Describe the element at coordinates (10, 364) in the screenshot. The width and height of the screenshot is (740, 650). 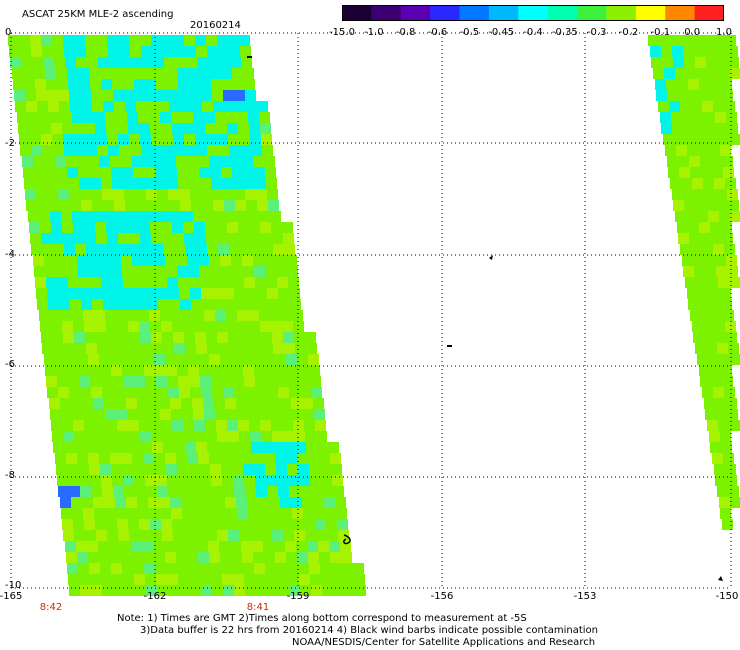
I see `lat-label-6s: -6` at that location.